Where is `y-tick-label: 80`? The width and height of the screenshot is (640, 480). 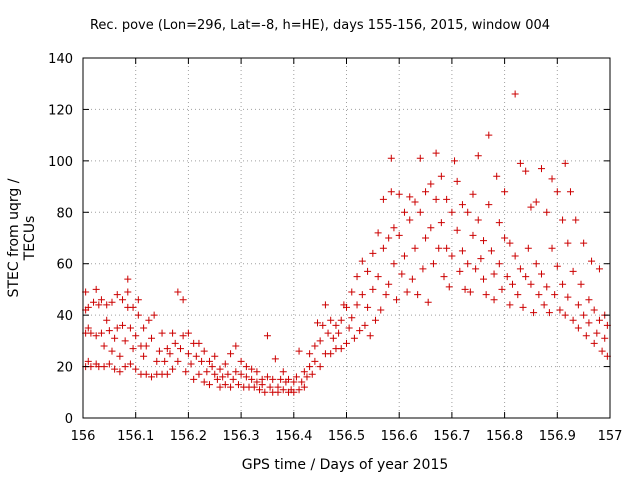 y-tick-label: 80 is located at coordinates (64, 213).